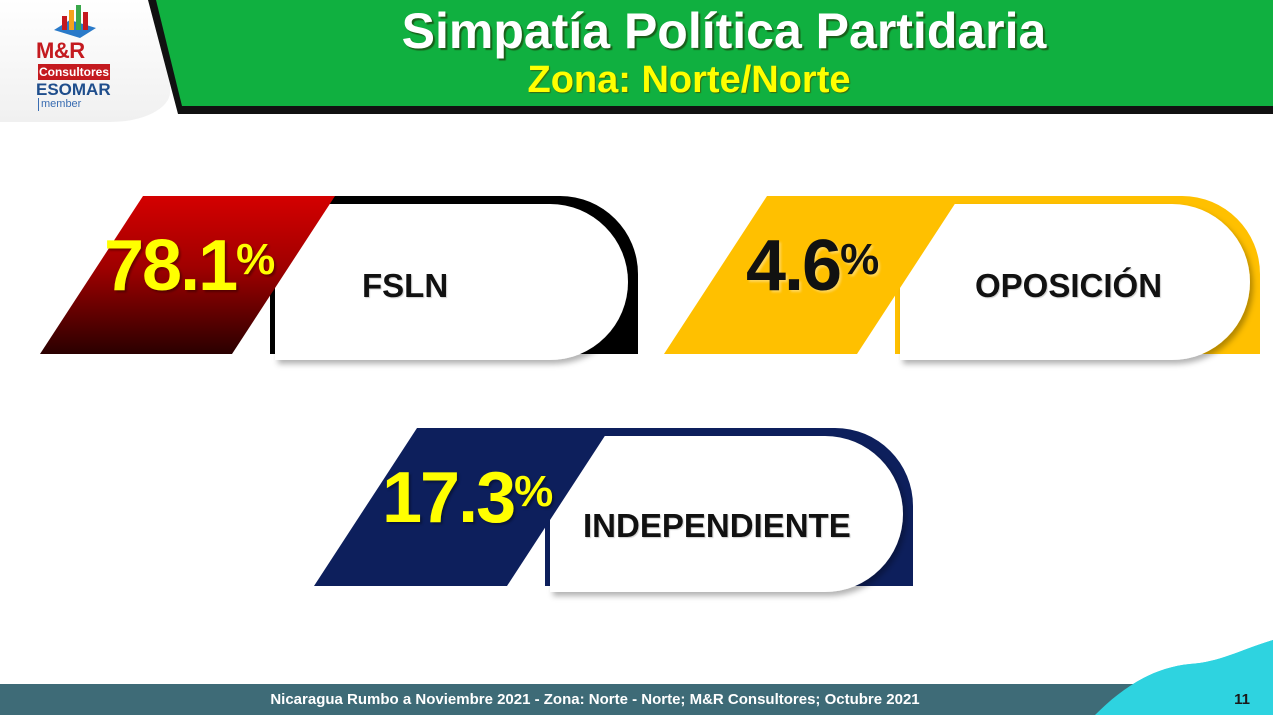 Image resolution: width=1273 pixels, height=715 pixels. I want to click on value-label-oposicion: 4.6%, so click(813, 266).